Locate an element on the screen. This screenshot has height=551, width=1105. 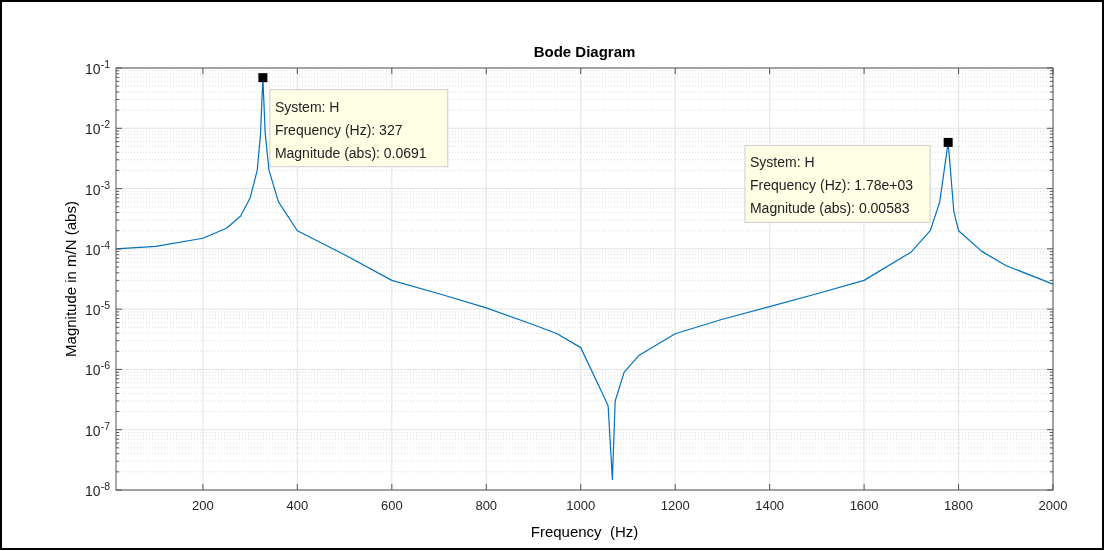
y-axis-title: Magnitude in m/N (abs) is located at coordinates (70, 279).